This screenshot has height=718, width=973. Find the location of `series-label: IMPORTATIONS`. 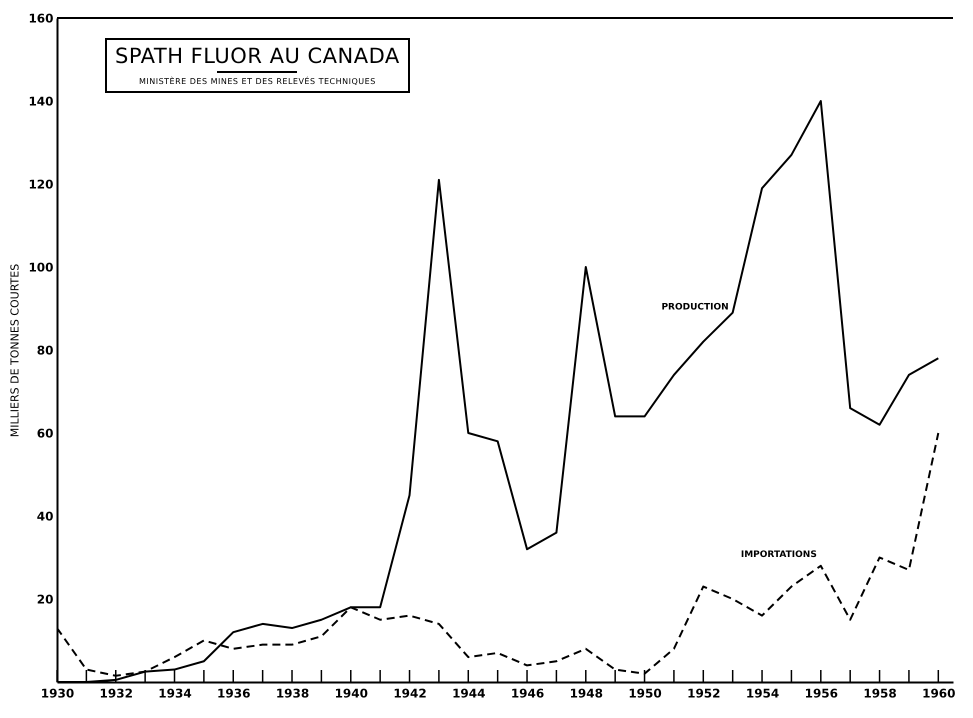

series-label: IMPORTATIONS is located at coordinates (778, 555).